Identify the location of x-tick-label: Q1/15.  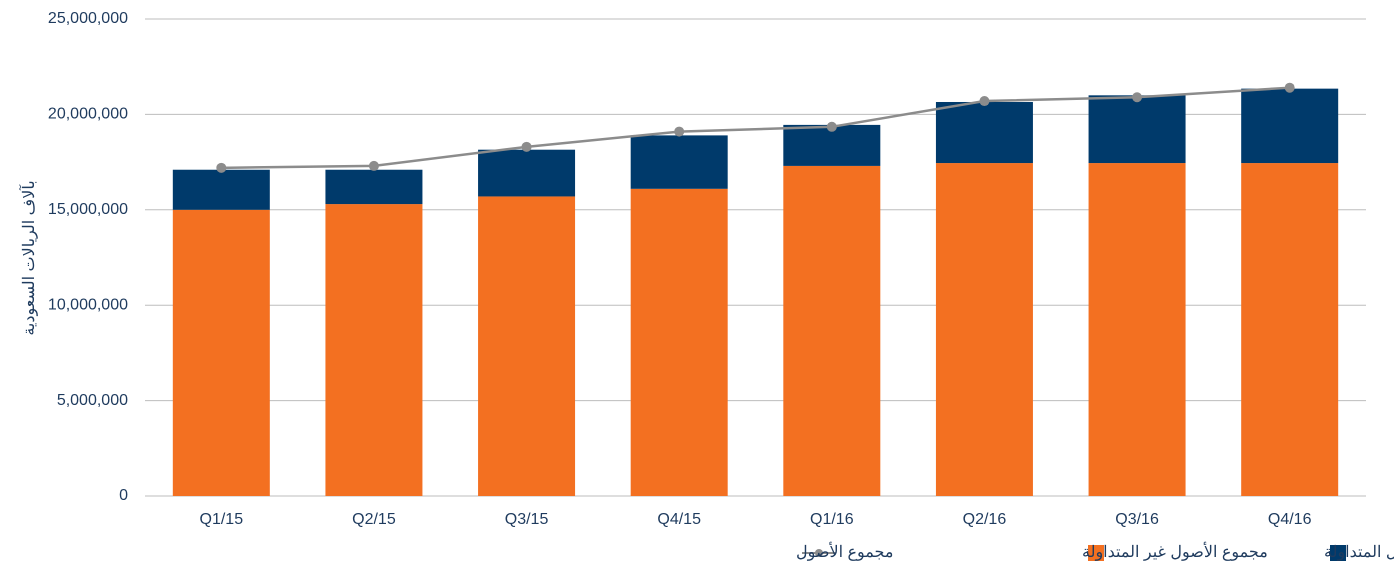
(222, 519).